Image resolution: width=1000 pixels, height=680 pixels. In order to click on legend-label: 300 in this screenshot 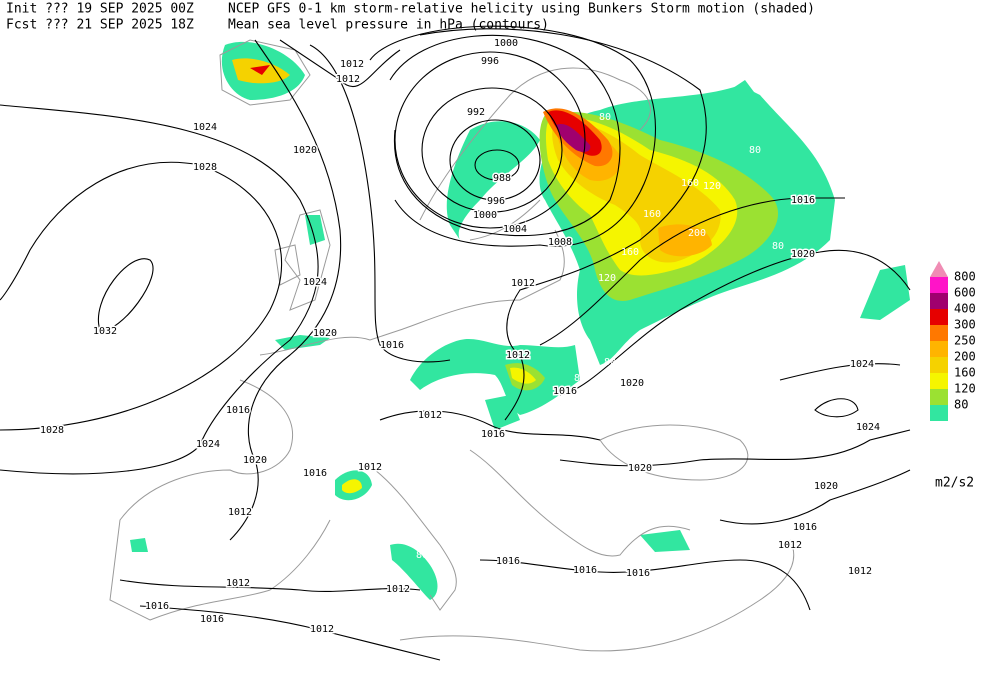, I will do `click(965, 325)`.